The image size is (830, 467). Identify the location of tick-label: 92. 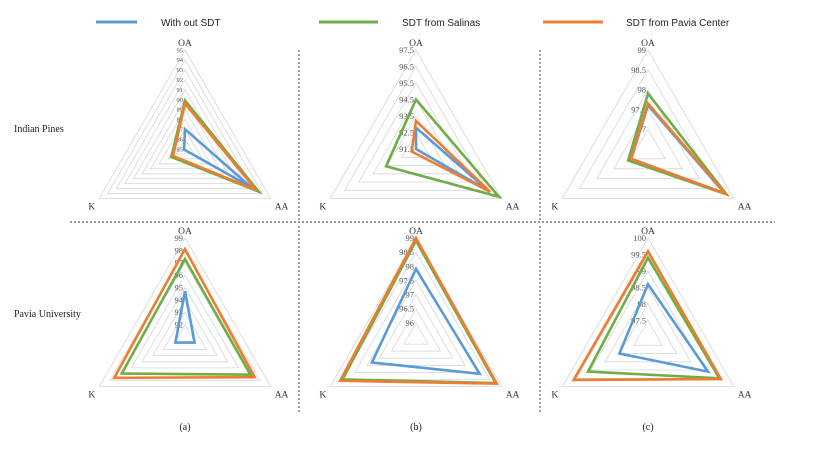
(180, 80).